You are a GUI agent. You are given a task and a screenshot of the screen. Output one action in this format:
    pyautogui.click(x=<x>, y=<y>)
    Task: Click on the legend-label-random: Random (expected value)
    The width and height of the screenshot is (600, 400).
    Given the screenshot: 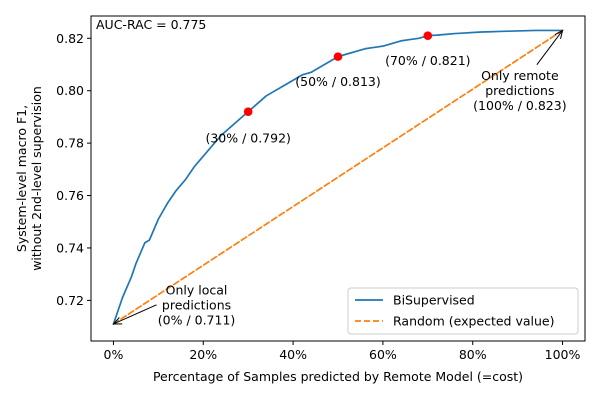 What is the action you would take?
    pyautogui.click(x=474, y=321)
    